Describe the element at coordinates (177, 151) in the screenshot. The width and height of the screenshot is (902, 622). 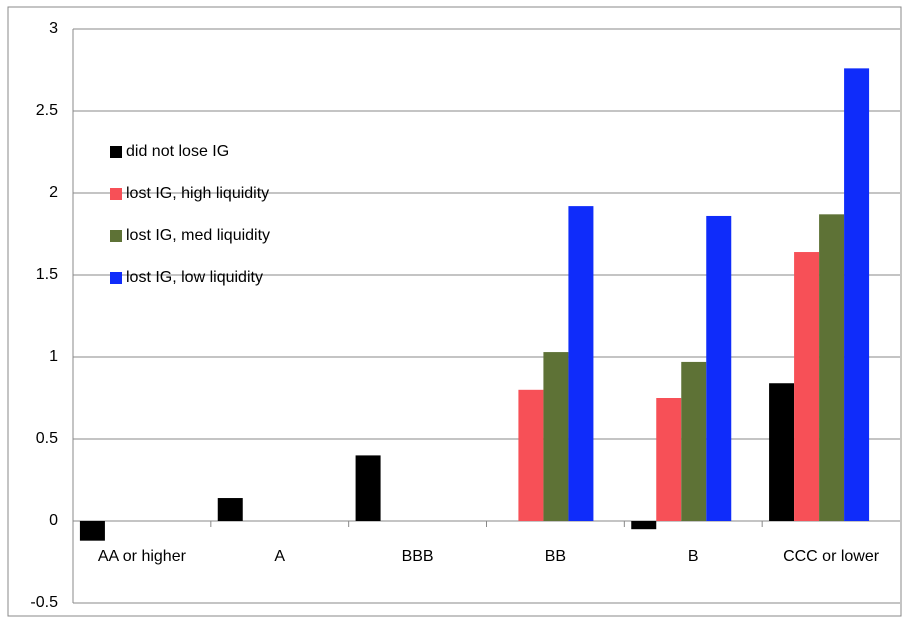
I see `legend-label: did not lose IG` at that location.